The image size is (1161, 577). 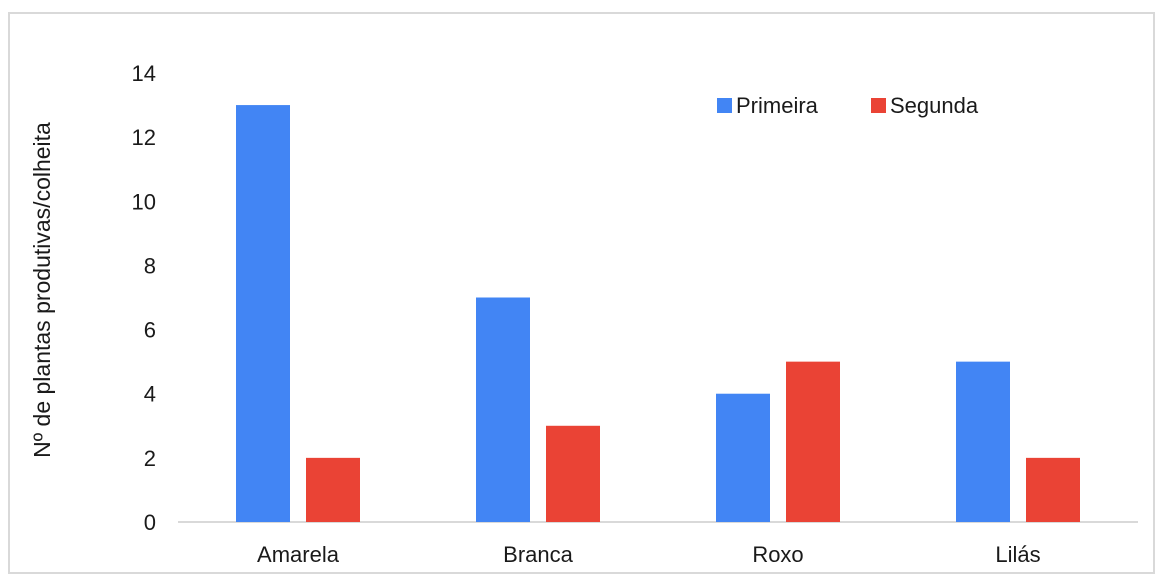 I want to click on legend-swatch-segunda, so click(x=878, y=105).